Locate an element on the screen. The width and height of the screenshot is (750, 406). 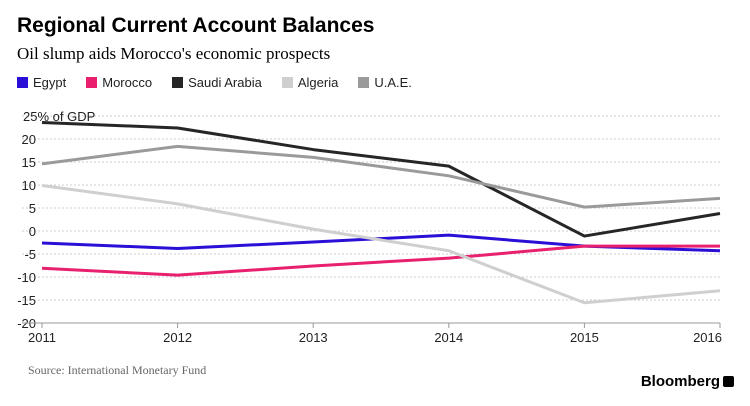
legend-swatch-algeria is located at coordinates (287, 82).